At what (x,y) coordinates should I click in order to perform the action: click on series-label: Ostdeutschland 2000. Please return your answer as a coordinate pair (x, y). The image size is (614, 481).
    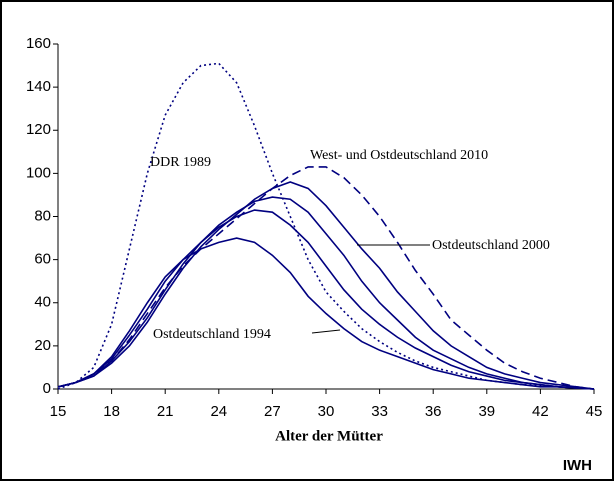
    Looking at the image, I should click on (491, 245).